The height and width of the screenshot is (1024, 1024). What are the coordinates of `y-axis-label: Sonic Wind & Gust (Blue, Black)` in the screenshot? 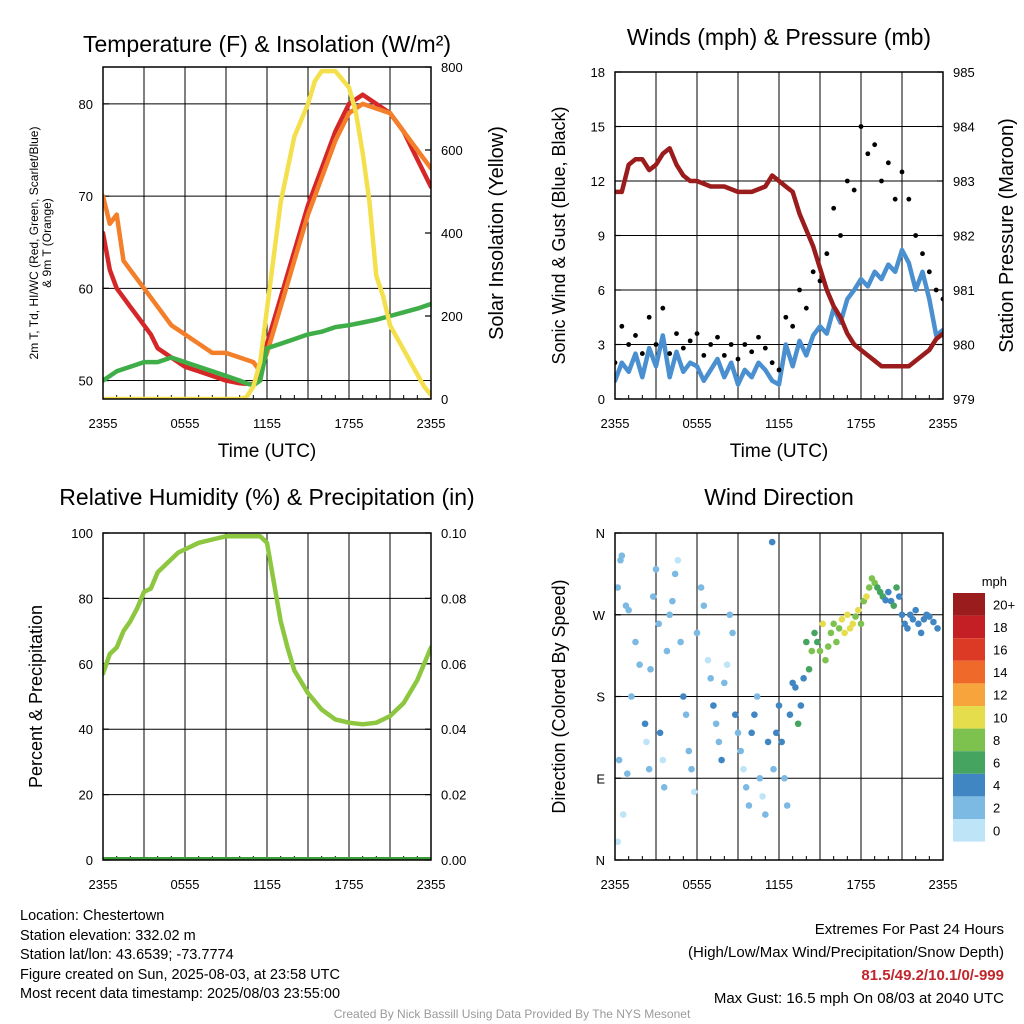 It's located at (559, 235).